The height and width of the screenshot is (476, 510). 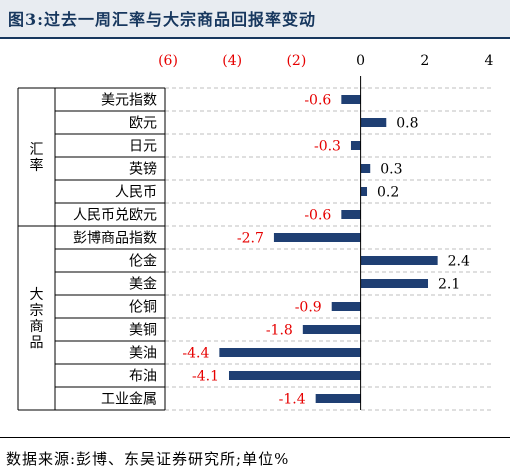 What do you see at coordinates (148, 459) in the screenshot?
I see `source-note: 数据来源:彭博、东吴证券研究所;单位%` at bounding box center [148, 459].